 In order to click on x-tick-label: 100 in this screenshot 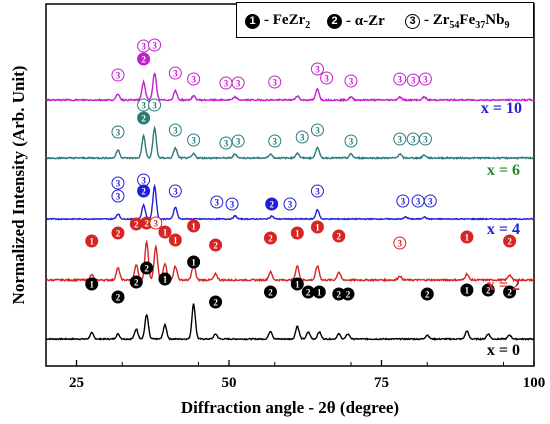, I will do `click(534, 383)`.